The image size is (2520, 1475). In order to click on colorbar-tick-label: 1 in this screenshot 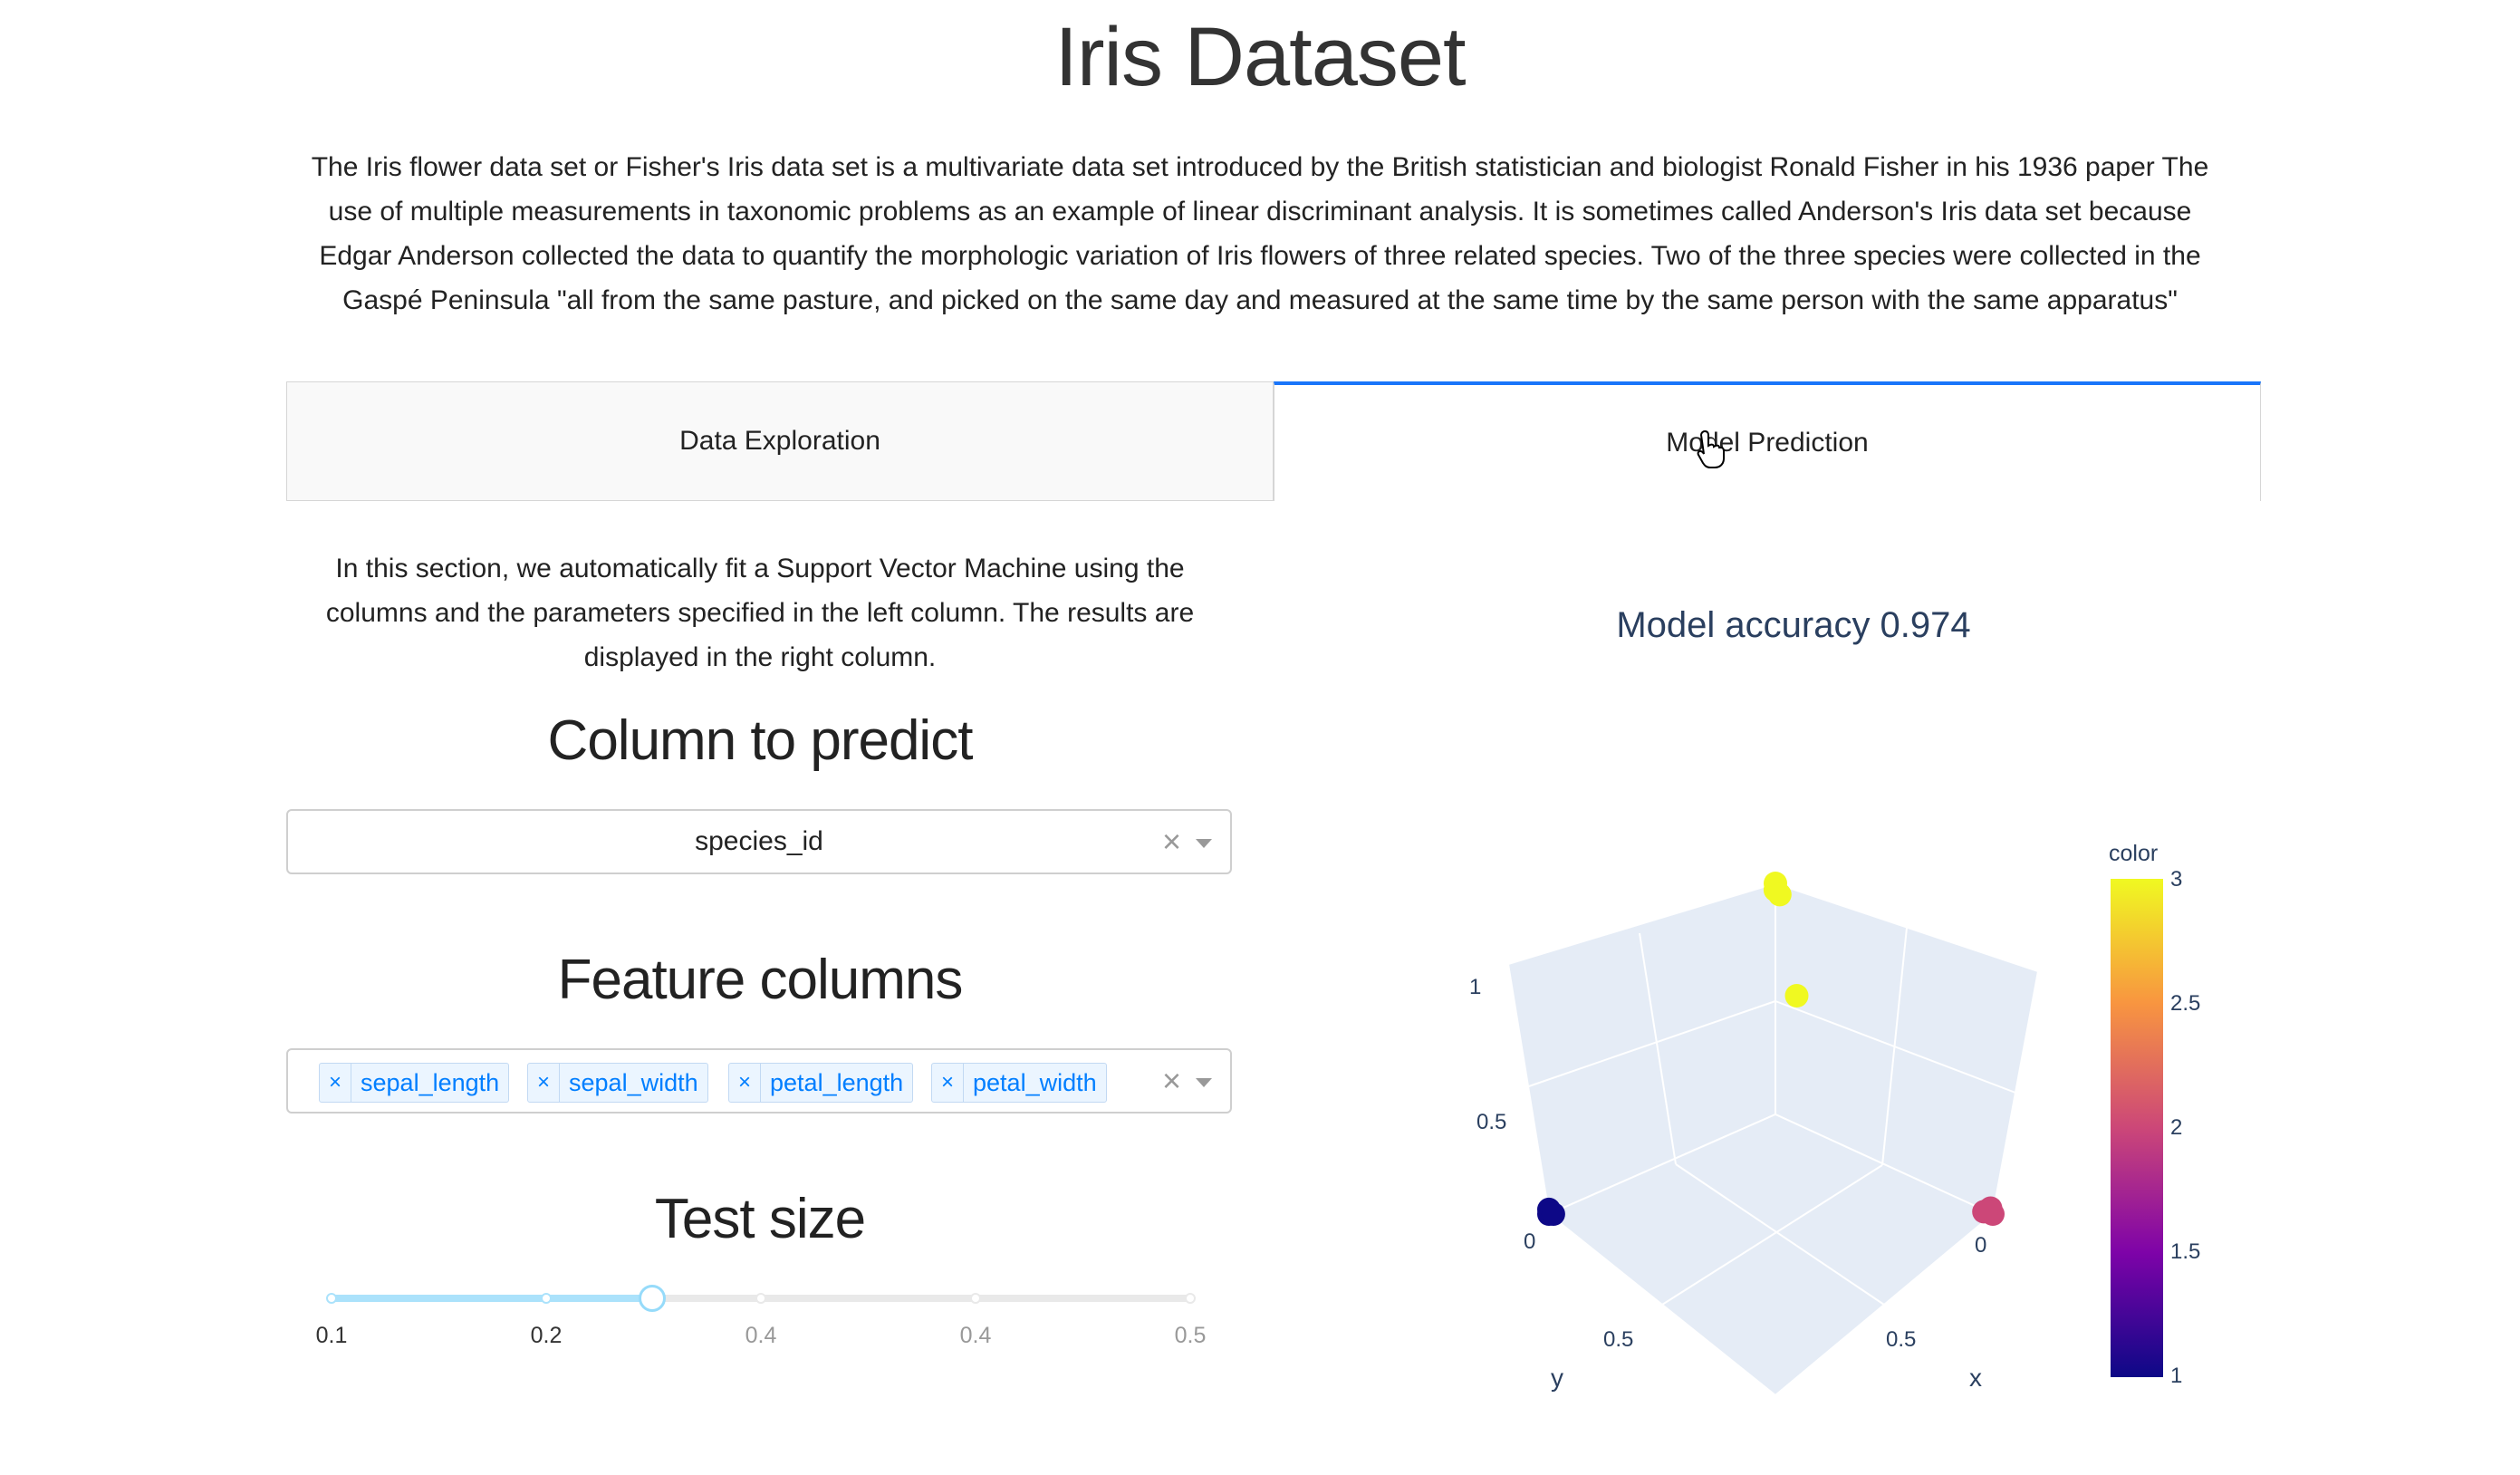, I will do `click(2176, 1376)`.